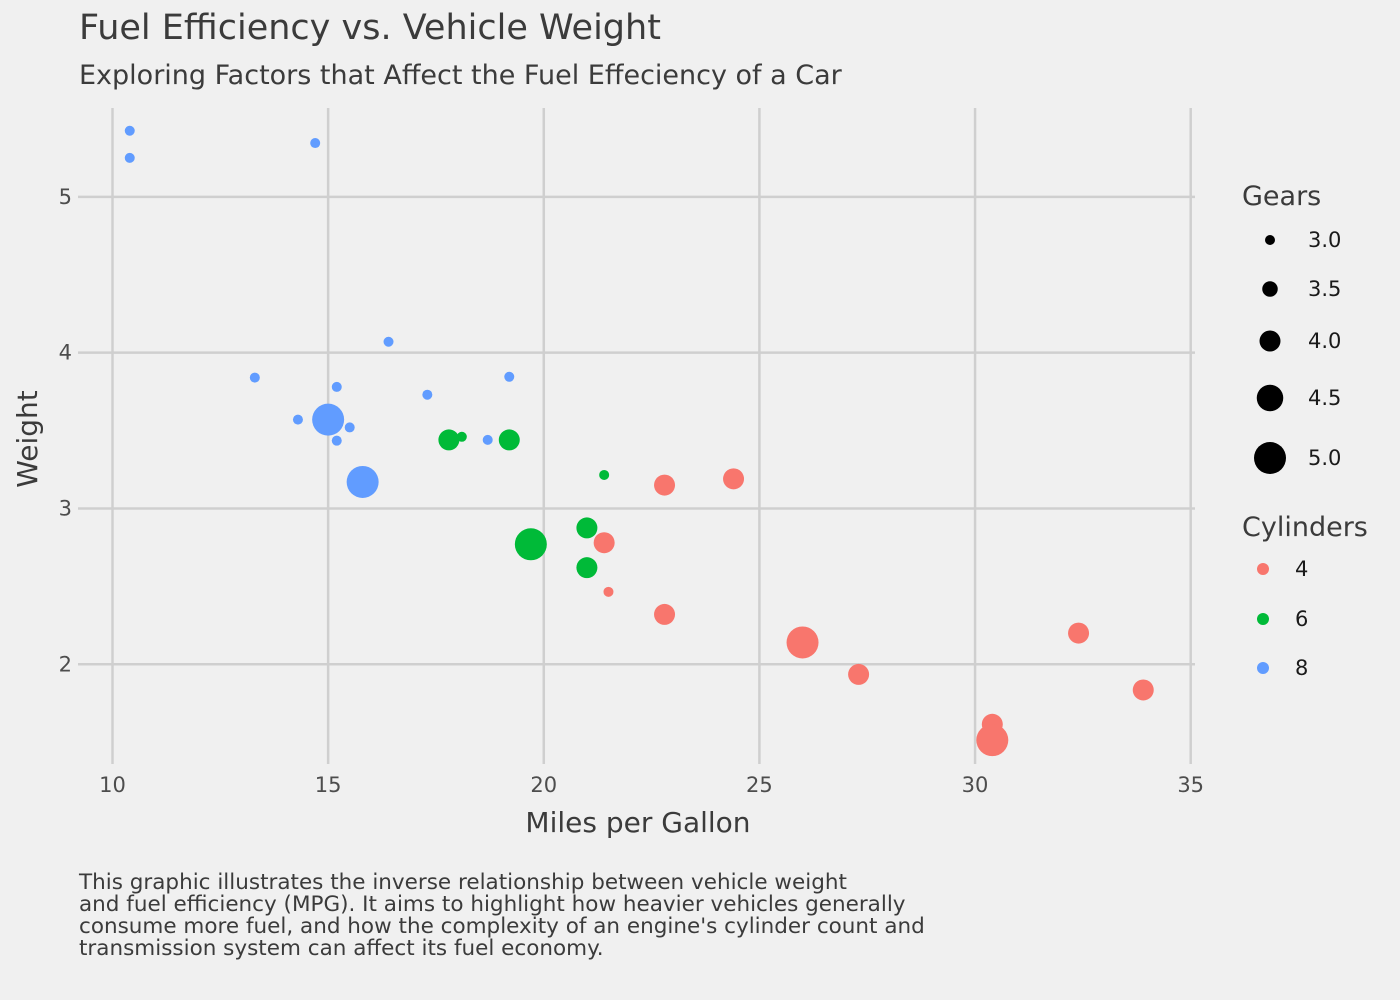  Describe the element at coordinates (65, 197) in the screenshot. I see `y-tick-label: 5` at that location.